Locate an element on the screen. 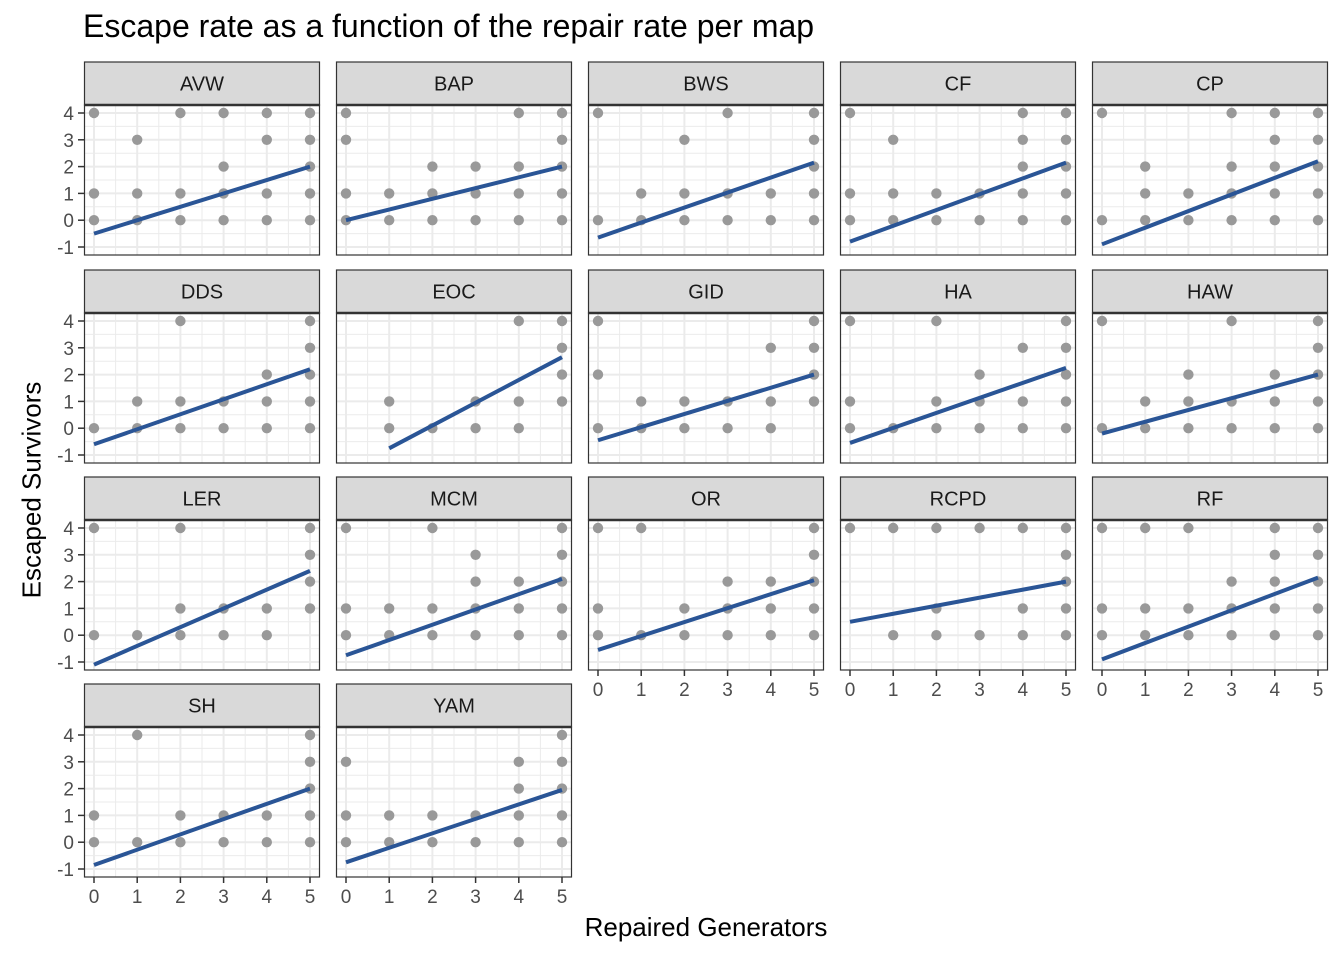 Image resolution: width=1344 pixels, height=960 pixels. y-tick-label: 4 is located at coordinates (68, 736).